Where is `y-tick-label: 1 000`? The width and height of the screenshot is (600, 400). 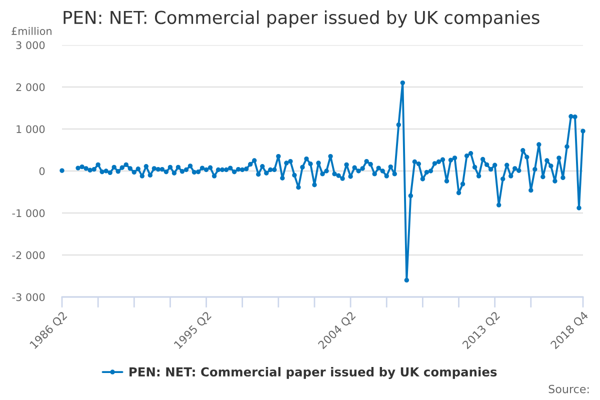
y-tick-label: 1 000 is located at coordinates (30, 129).